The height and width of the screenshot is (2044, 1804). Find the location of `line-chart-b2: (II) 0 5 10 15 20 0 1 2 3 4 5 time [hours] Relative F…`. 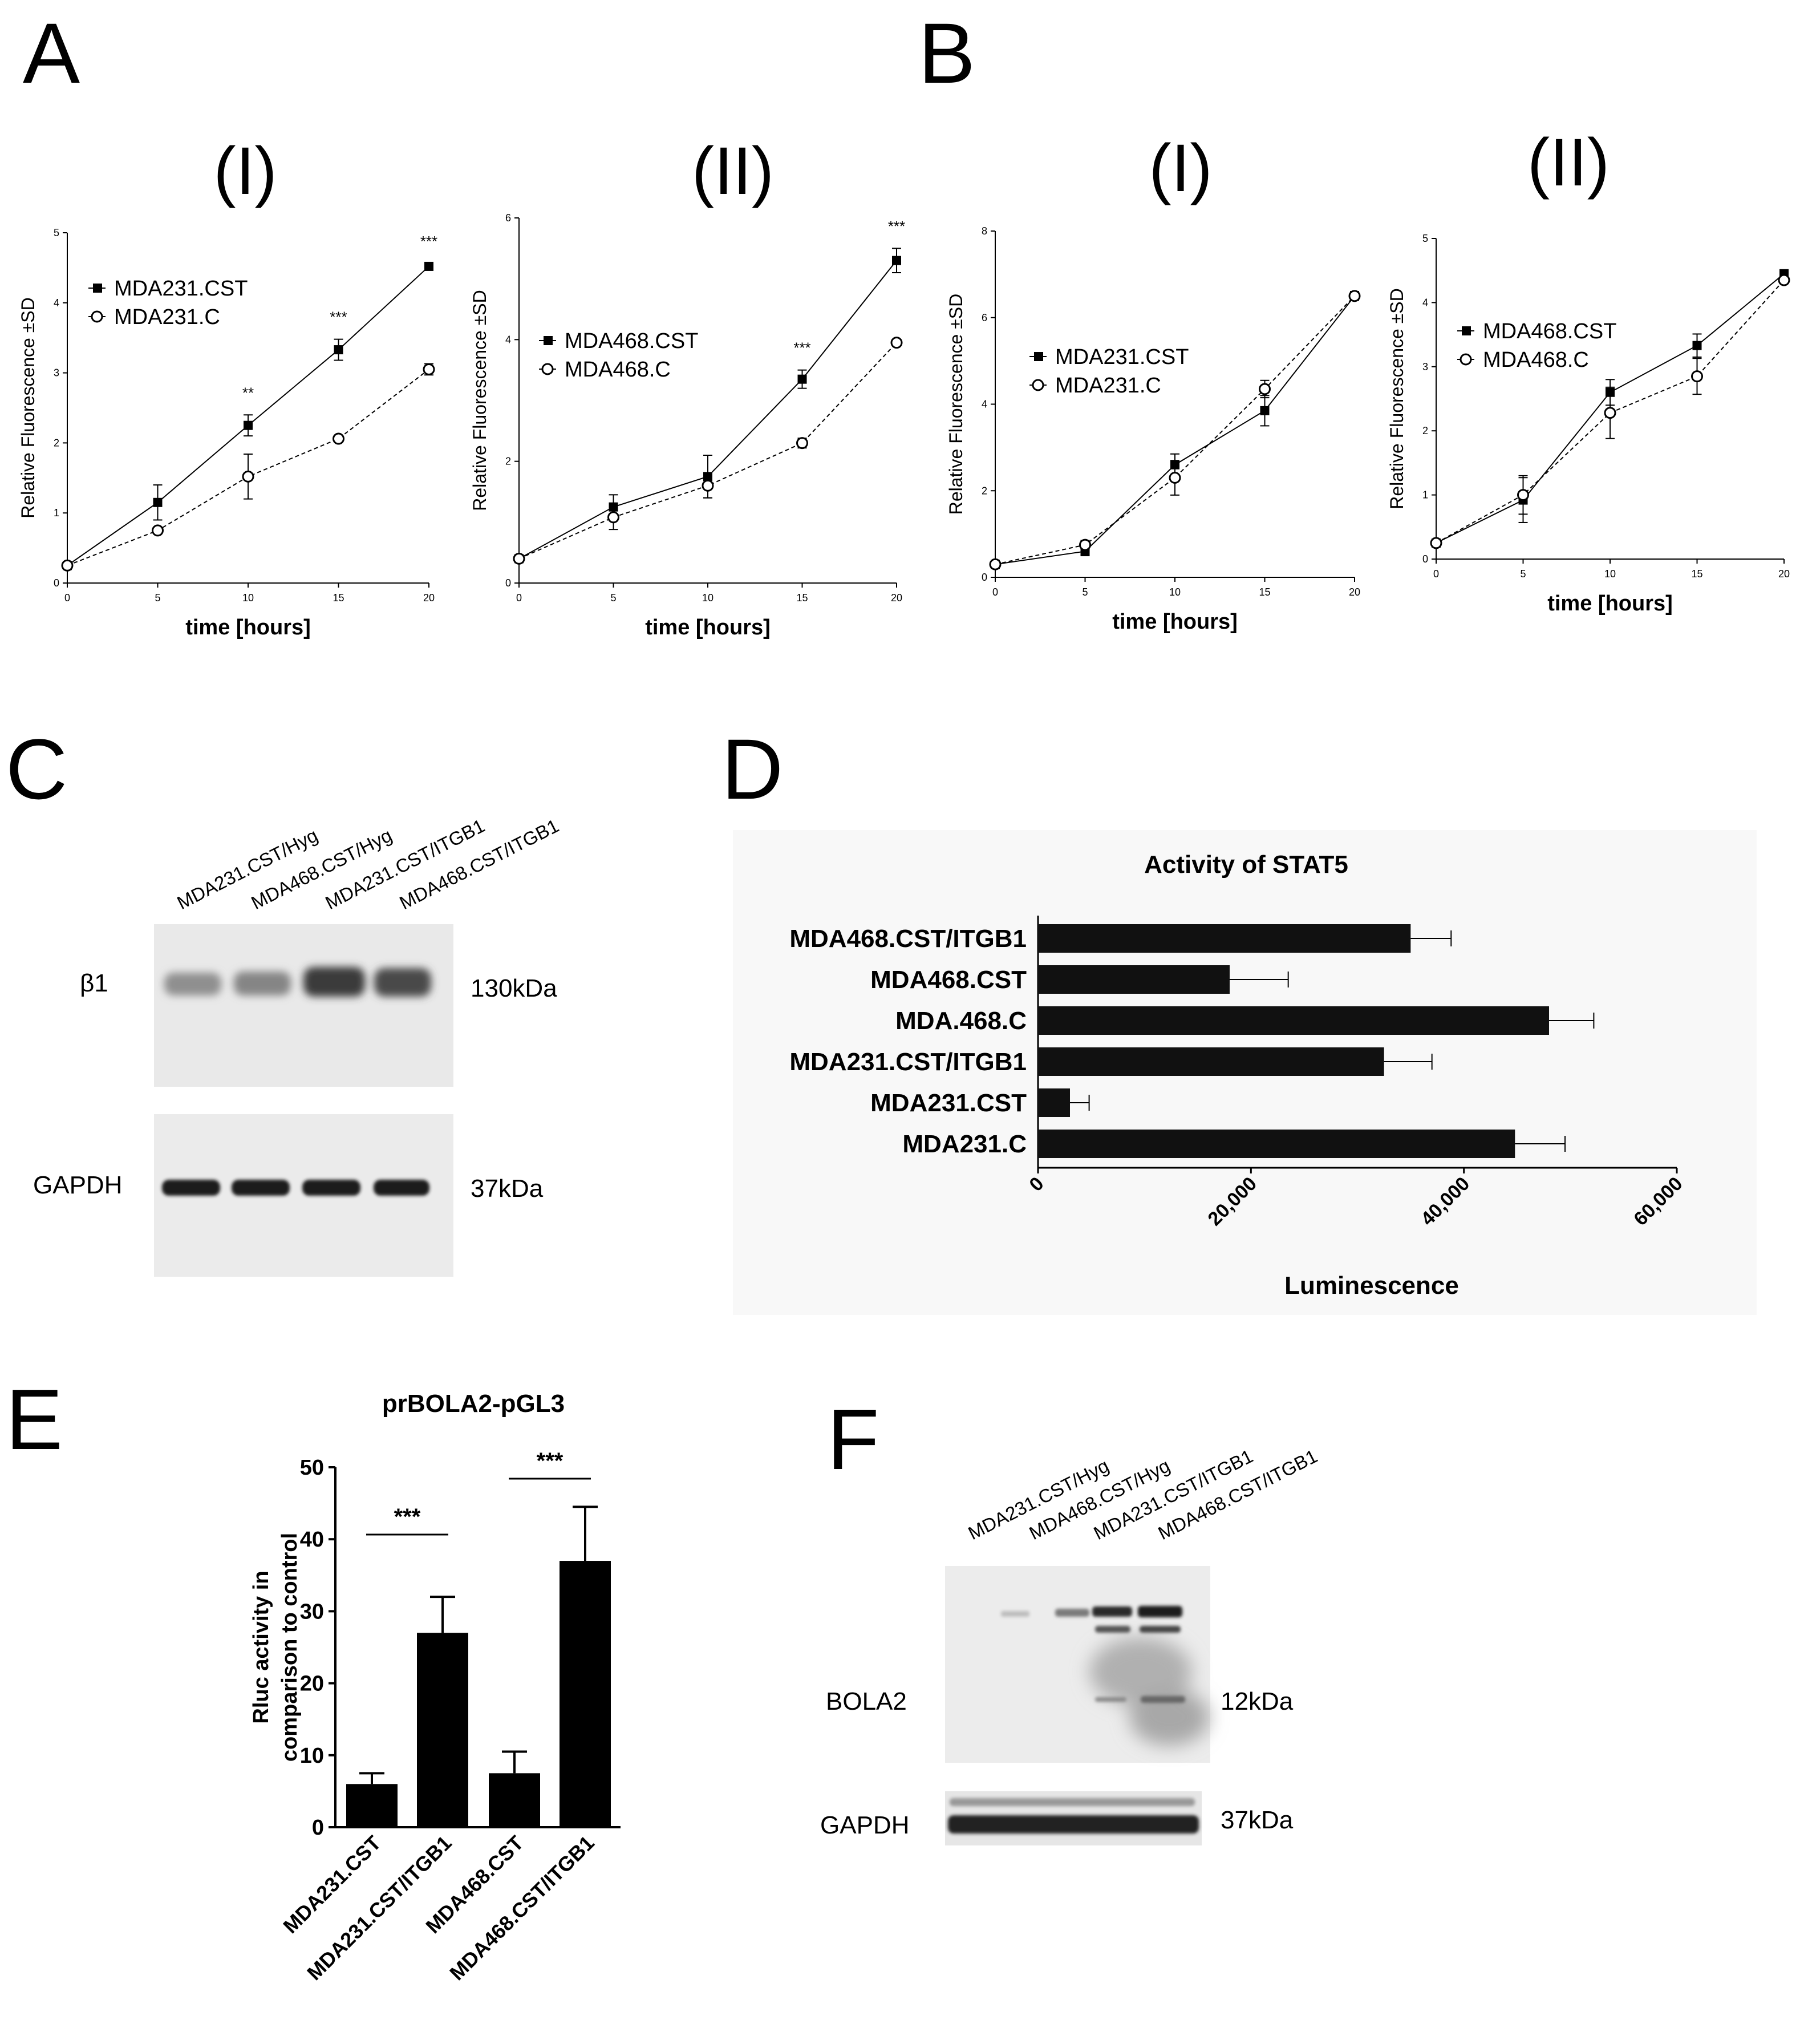

line-chart-b2: (II) 0 5 10 15 20 0 1 2 3 4 5 time [hours] Relative F… is located at coordinates (1588, 370).